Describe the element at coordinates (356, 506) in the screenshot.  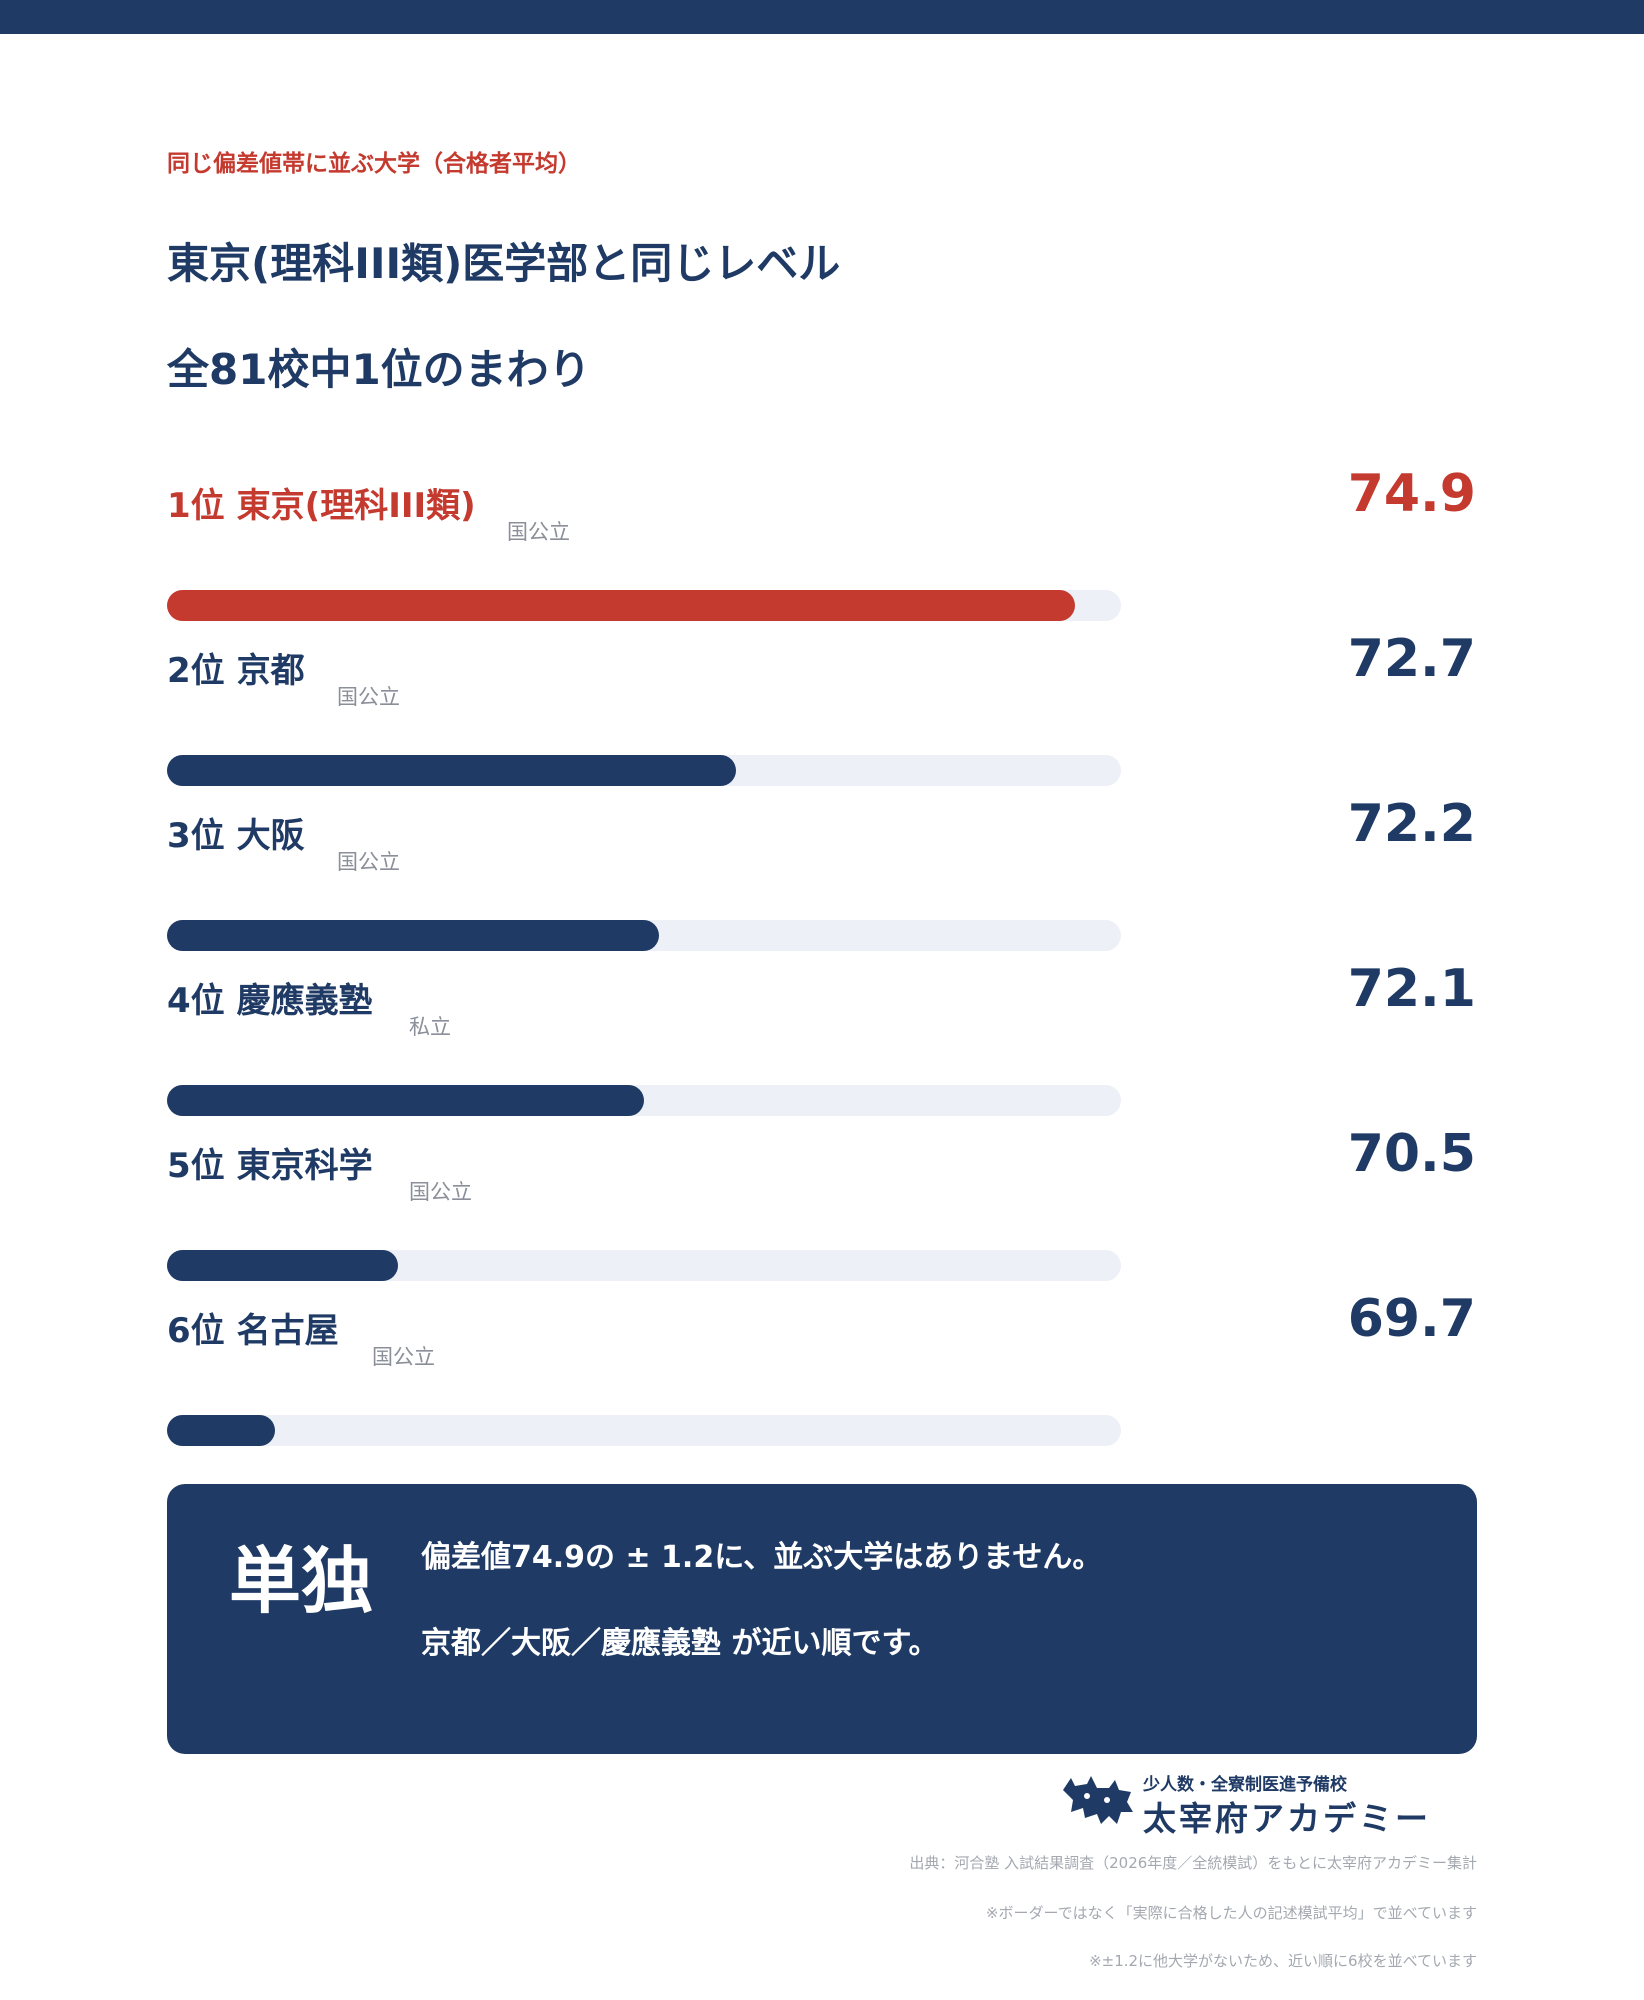
I see `university-name: 東京(理科III類)` at that location.